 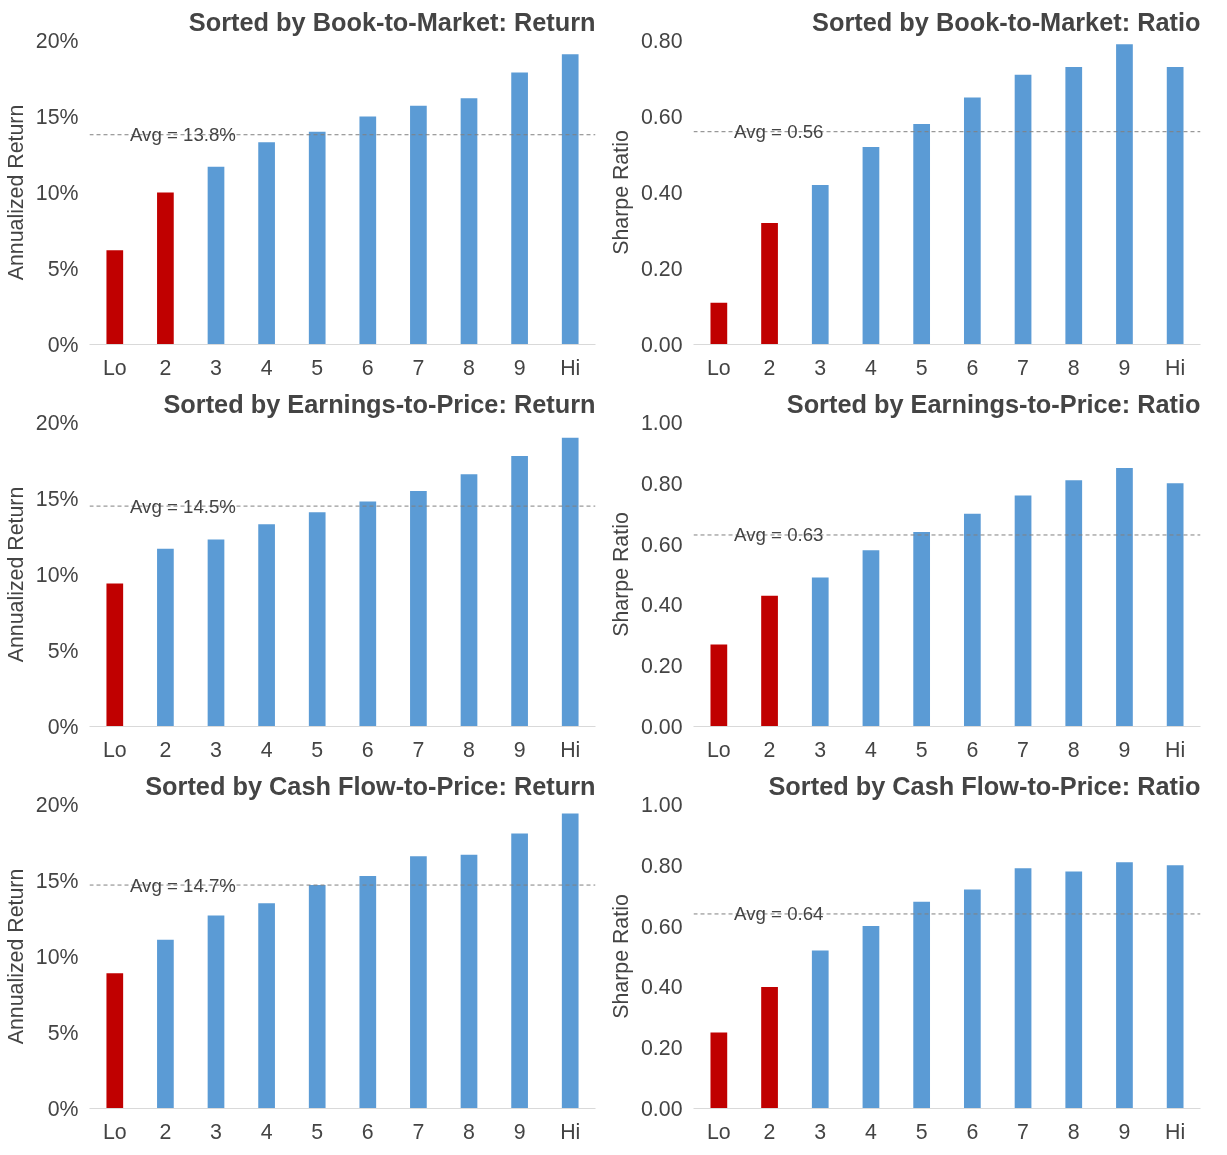 I want to click on chart-title: Sorted by Book-to-Market: Return, so click(x=392, y=21).